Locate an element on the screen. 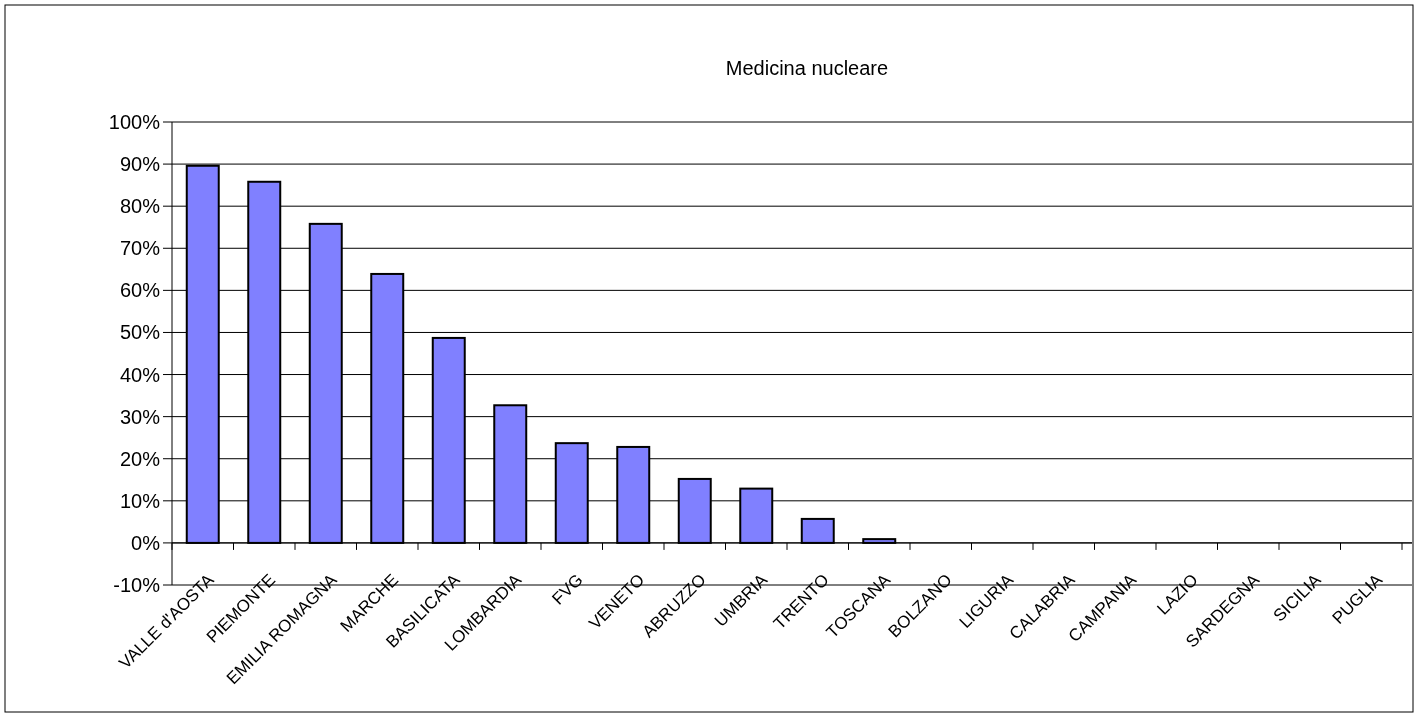  chart-title: Medicina nucleare is located at coordinates (807, 68).